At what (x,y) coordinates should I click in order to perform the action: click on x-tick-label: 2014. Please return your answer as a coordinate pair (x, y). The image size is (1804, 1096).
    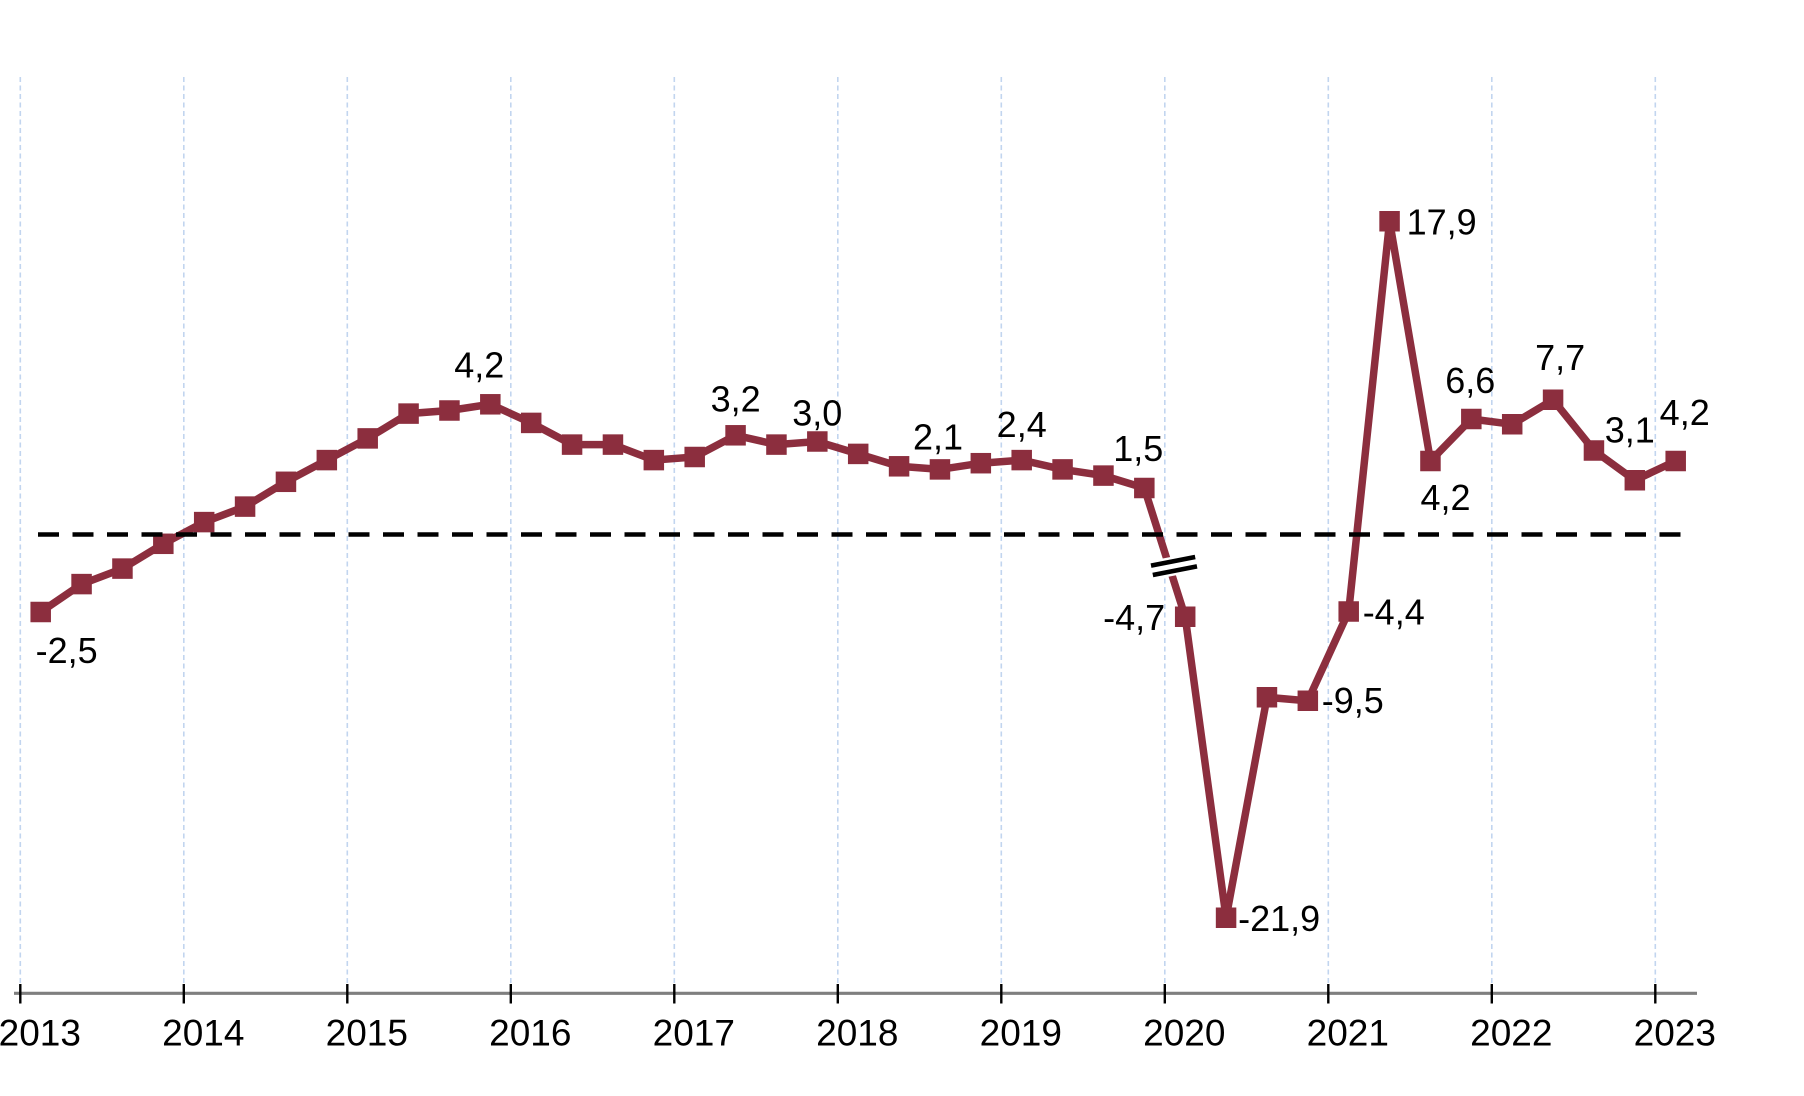
    Looking at the image, I should click on (203, 1033).